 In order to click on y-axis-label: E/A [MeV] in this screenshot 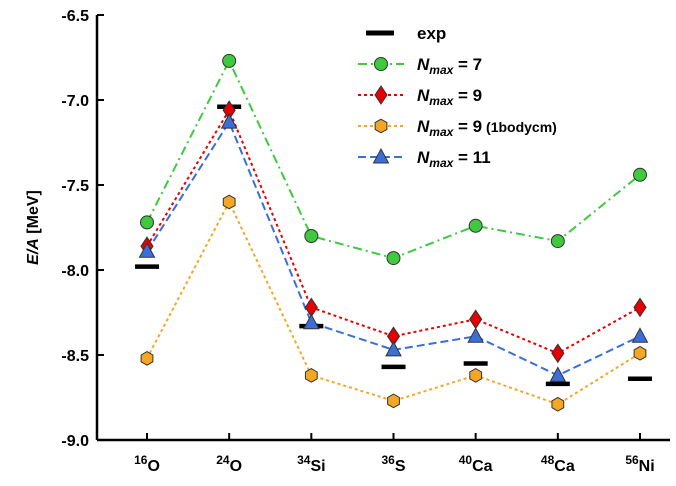, I will do `click(33, 227)`.